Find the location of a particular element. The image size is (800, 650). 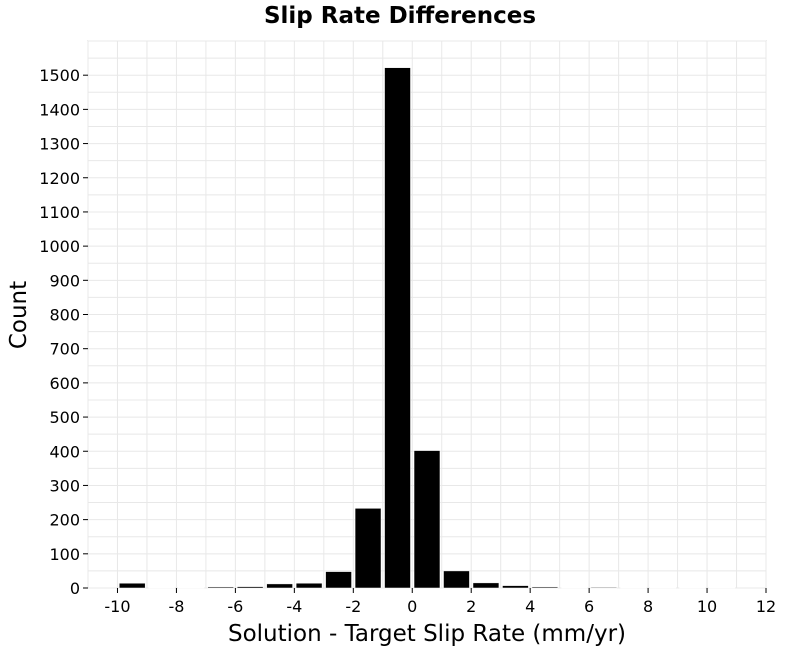

y-tick-label: 0 is located at coordinates (75, 588).